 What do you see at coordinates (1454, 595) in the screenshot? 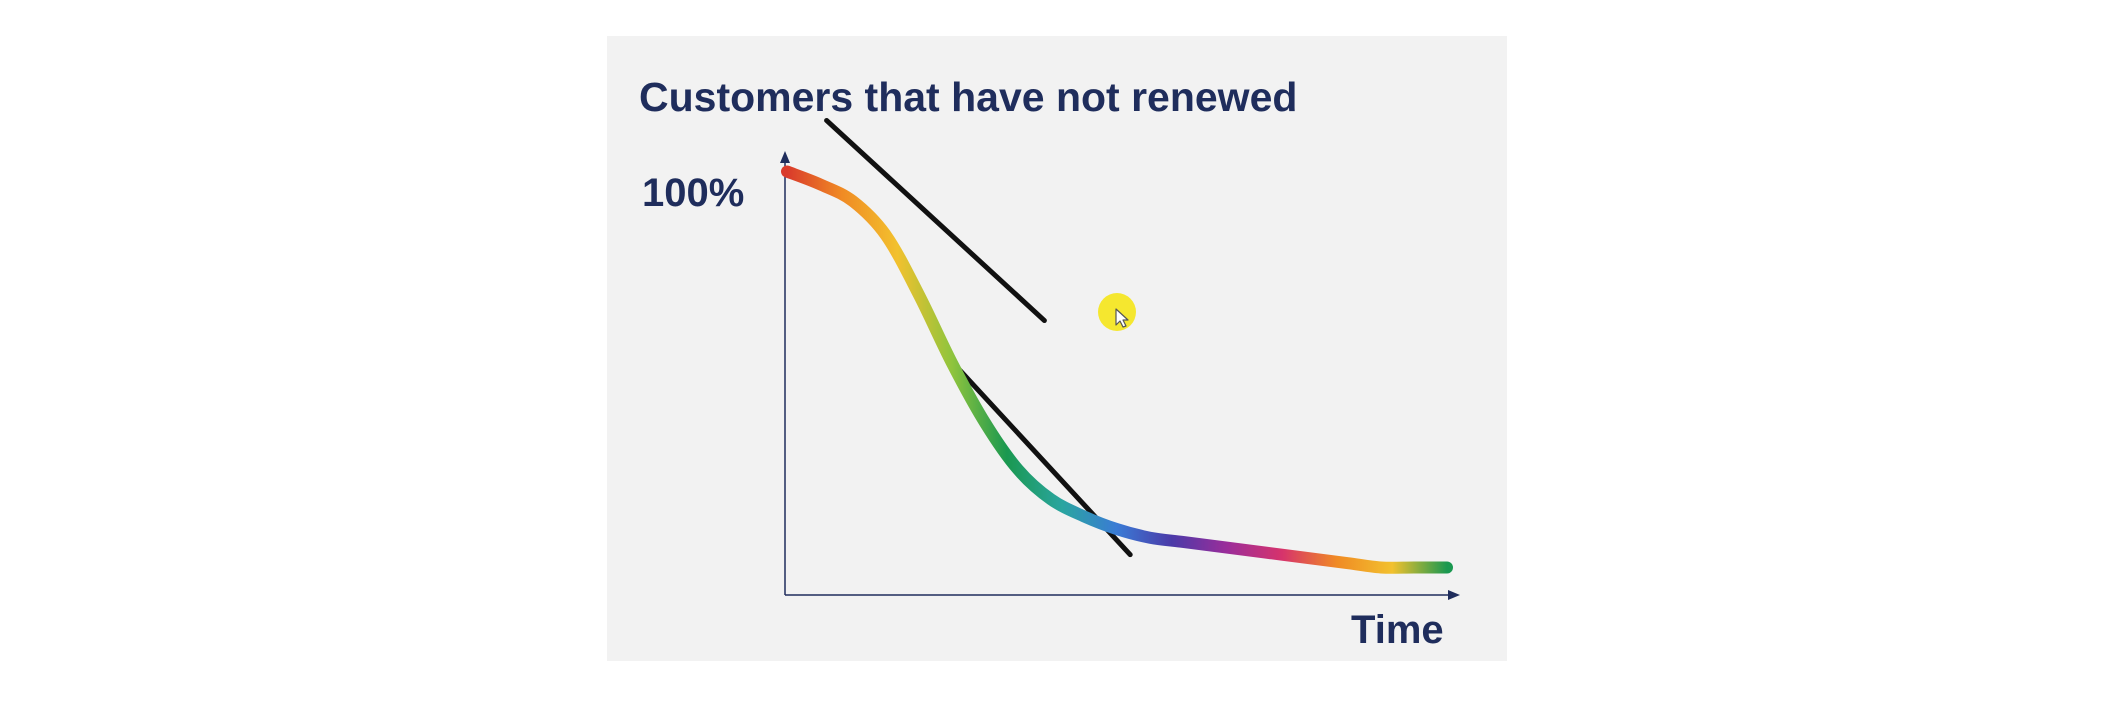
I see `x-axis-arrow` at bounding box center [1454, 595].